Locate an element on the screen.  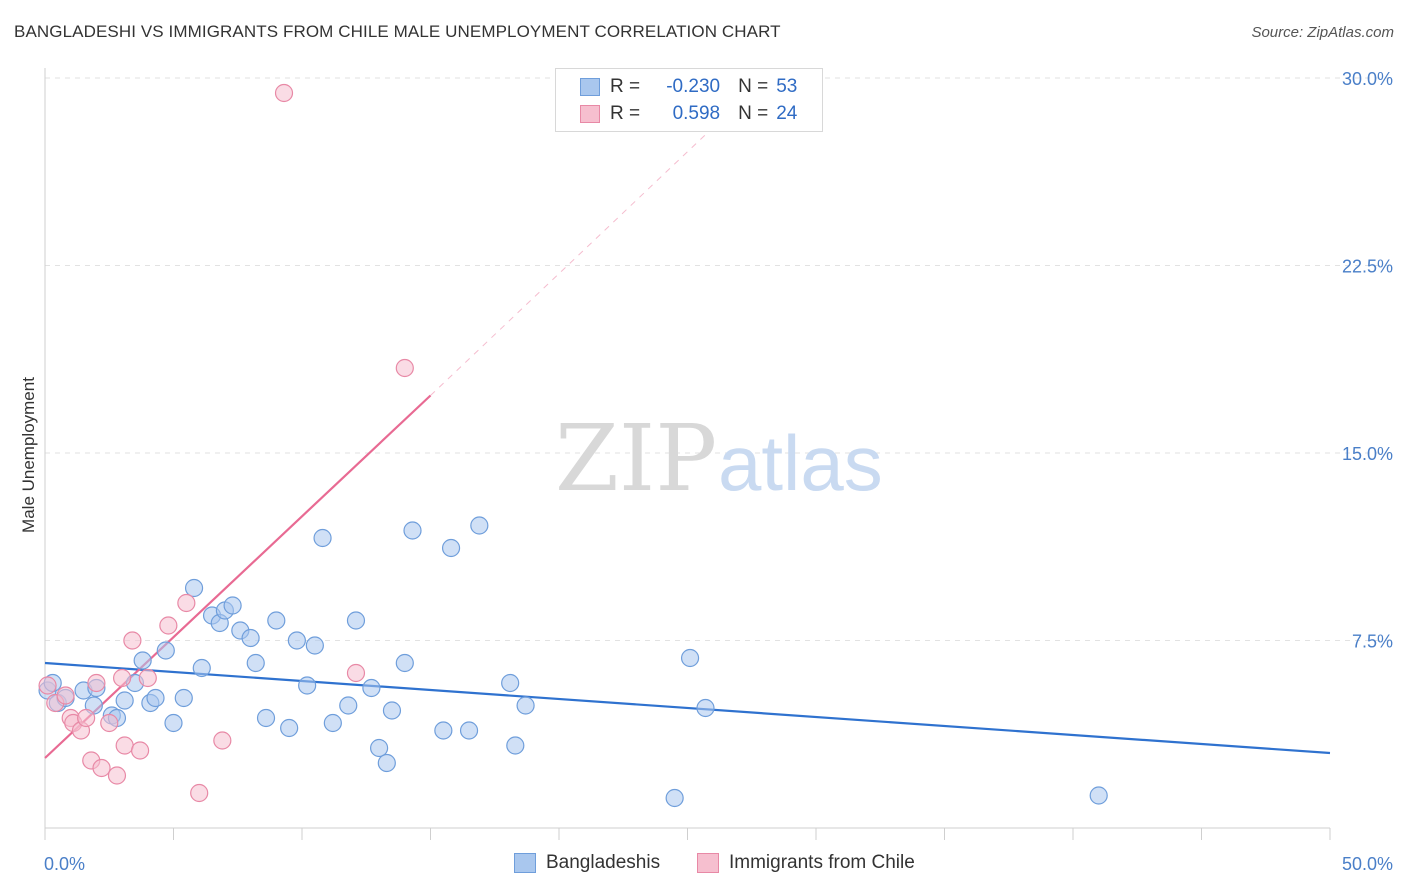
y-tick-label: 7.5% is located at coordinates (1372, 642).